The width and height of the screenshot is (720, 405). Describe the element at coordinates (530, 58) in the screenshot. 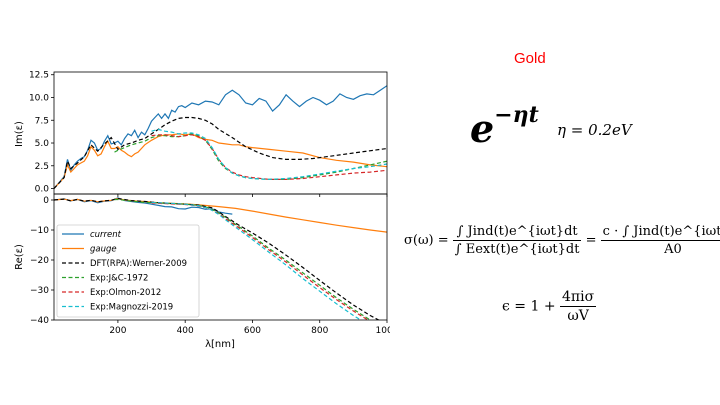

I see `material-title: Gold` at that location.